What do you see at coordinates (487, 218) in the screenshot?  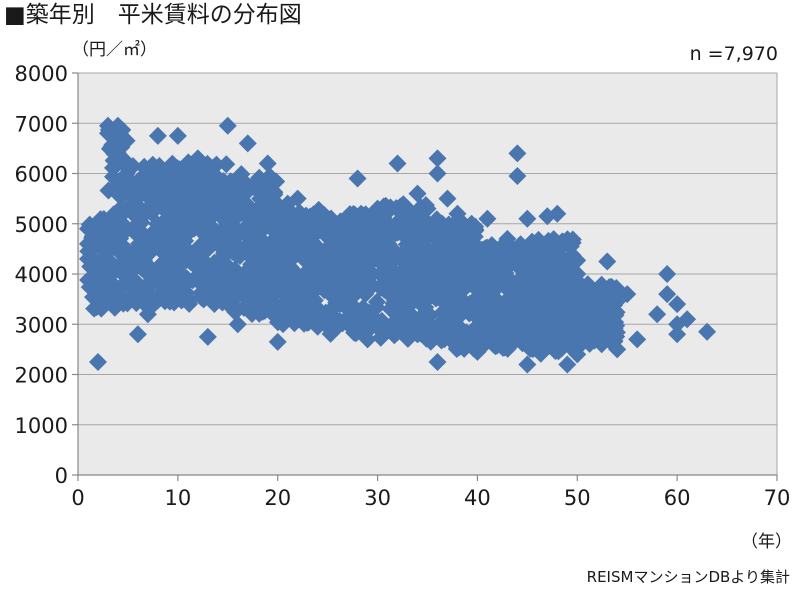 I see `data-point-2033` at bounding box center [487, 218].